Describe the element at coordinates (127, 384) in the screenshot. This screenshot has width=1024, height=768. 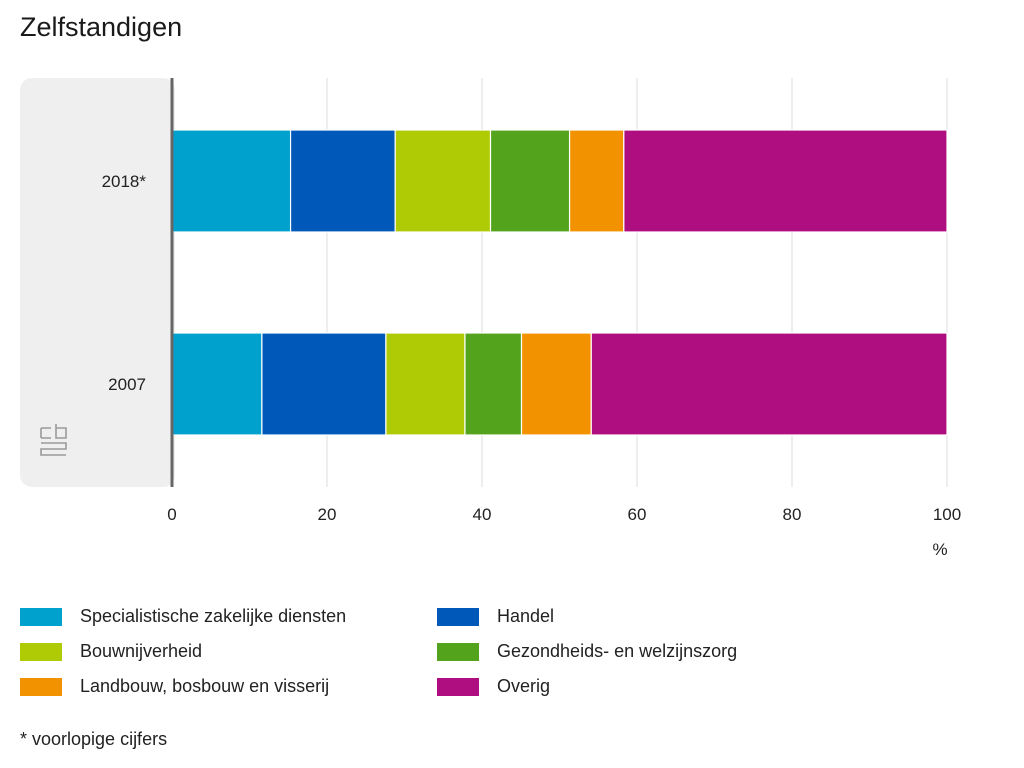
I see `category-label: 2007` at that location.